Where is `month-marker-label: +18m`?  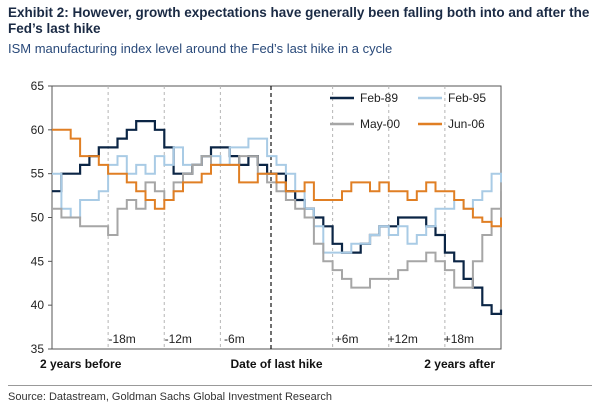
month-marker-label: +18m is located at coordinates (459, 339).